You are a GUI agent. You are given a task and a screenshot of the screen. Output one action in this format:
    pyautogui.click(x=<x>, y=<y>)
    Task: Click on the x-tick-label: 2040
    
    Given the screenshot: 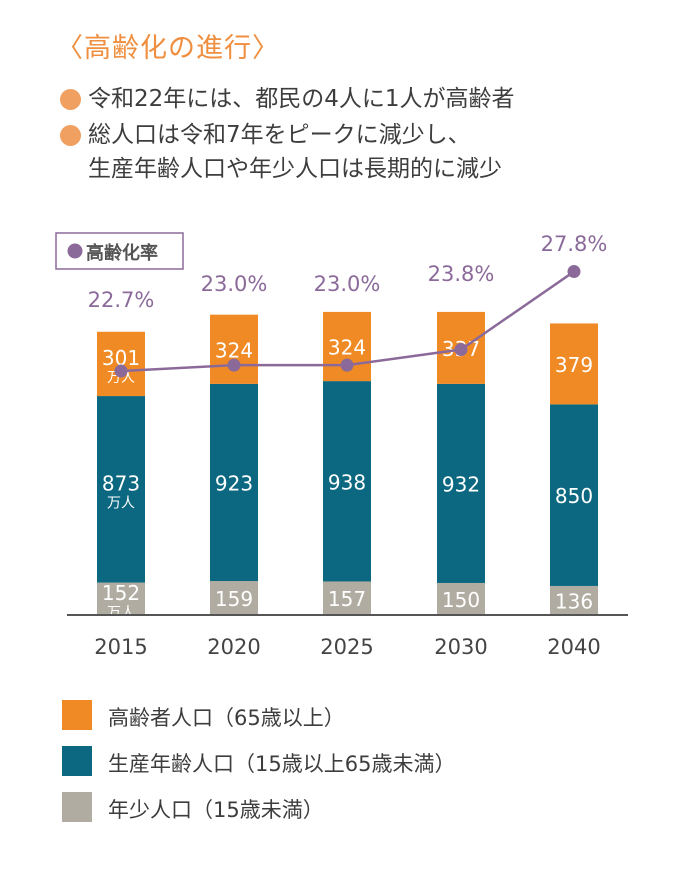 What is the action you would take?
    pyautogui.click(x=573, y=647)
    